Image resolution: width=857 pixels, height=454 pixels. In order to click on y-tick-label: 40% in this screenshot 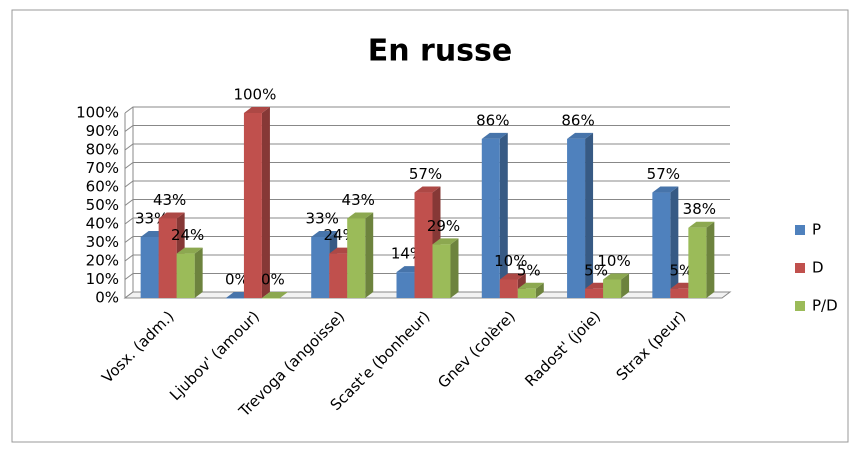, I will do `click(102, 224)`.